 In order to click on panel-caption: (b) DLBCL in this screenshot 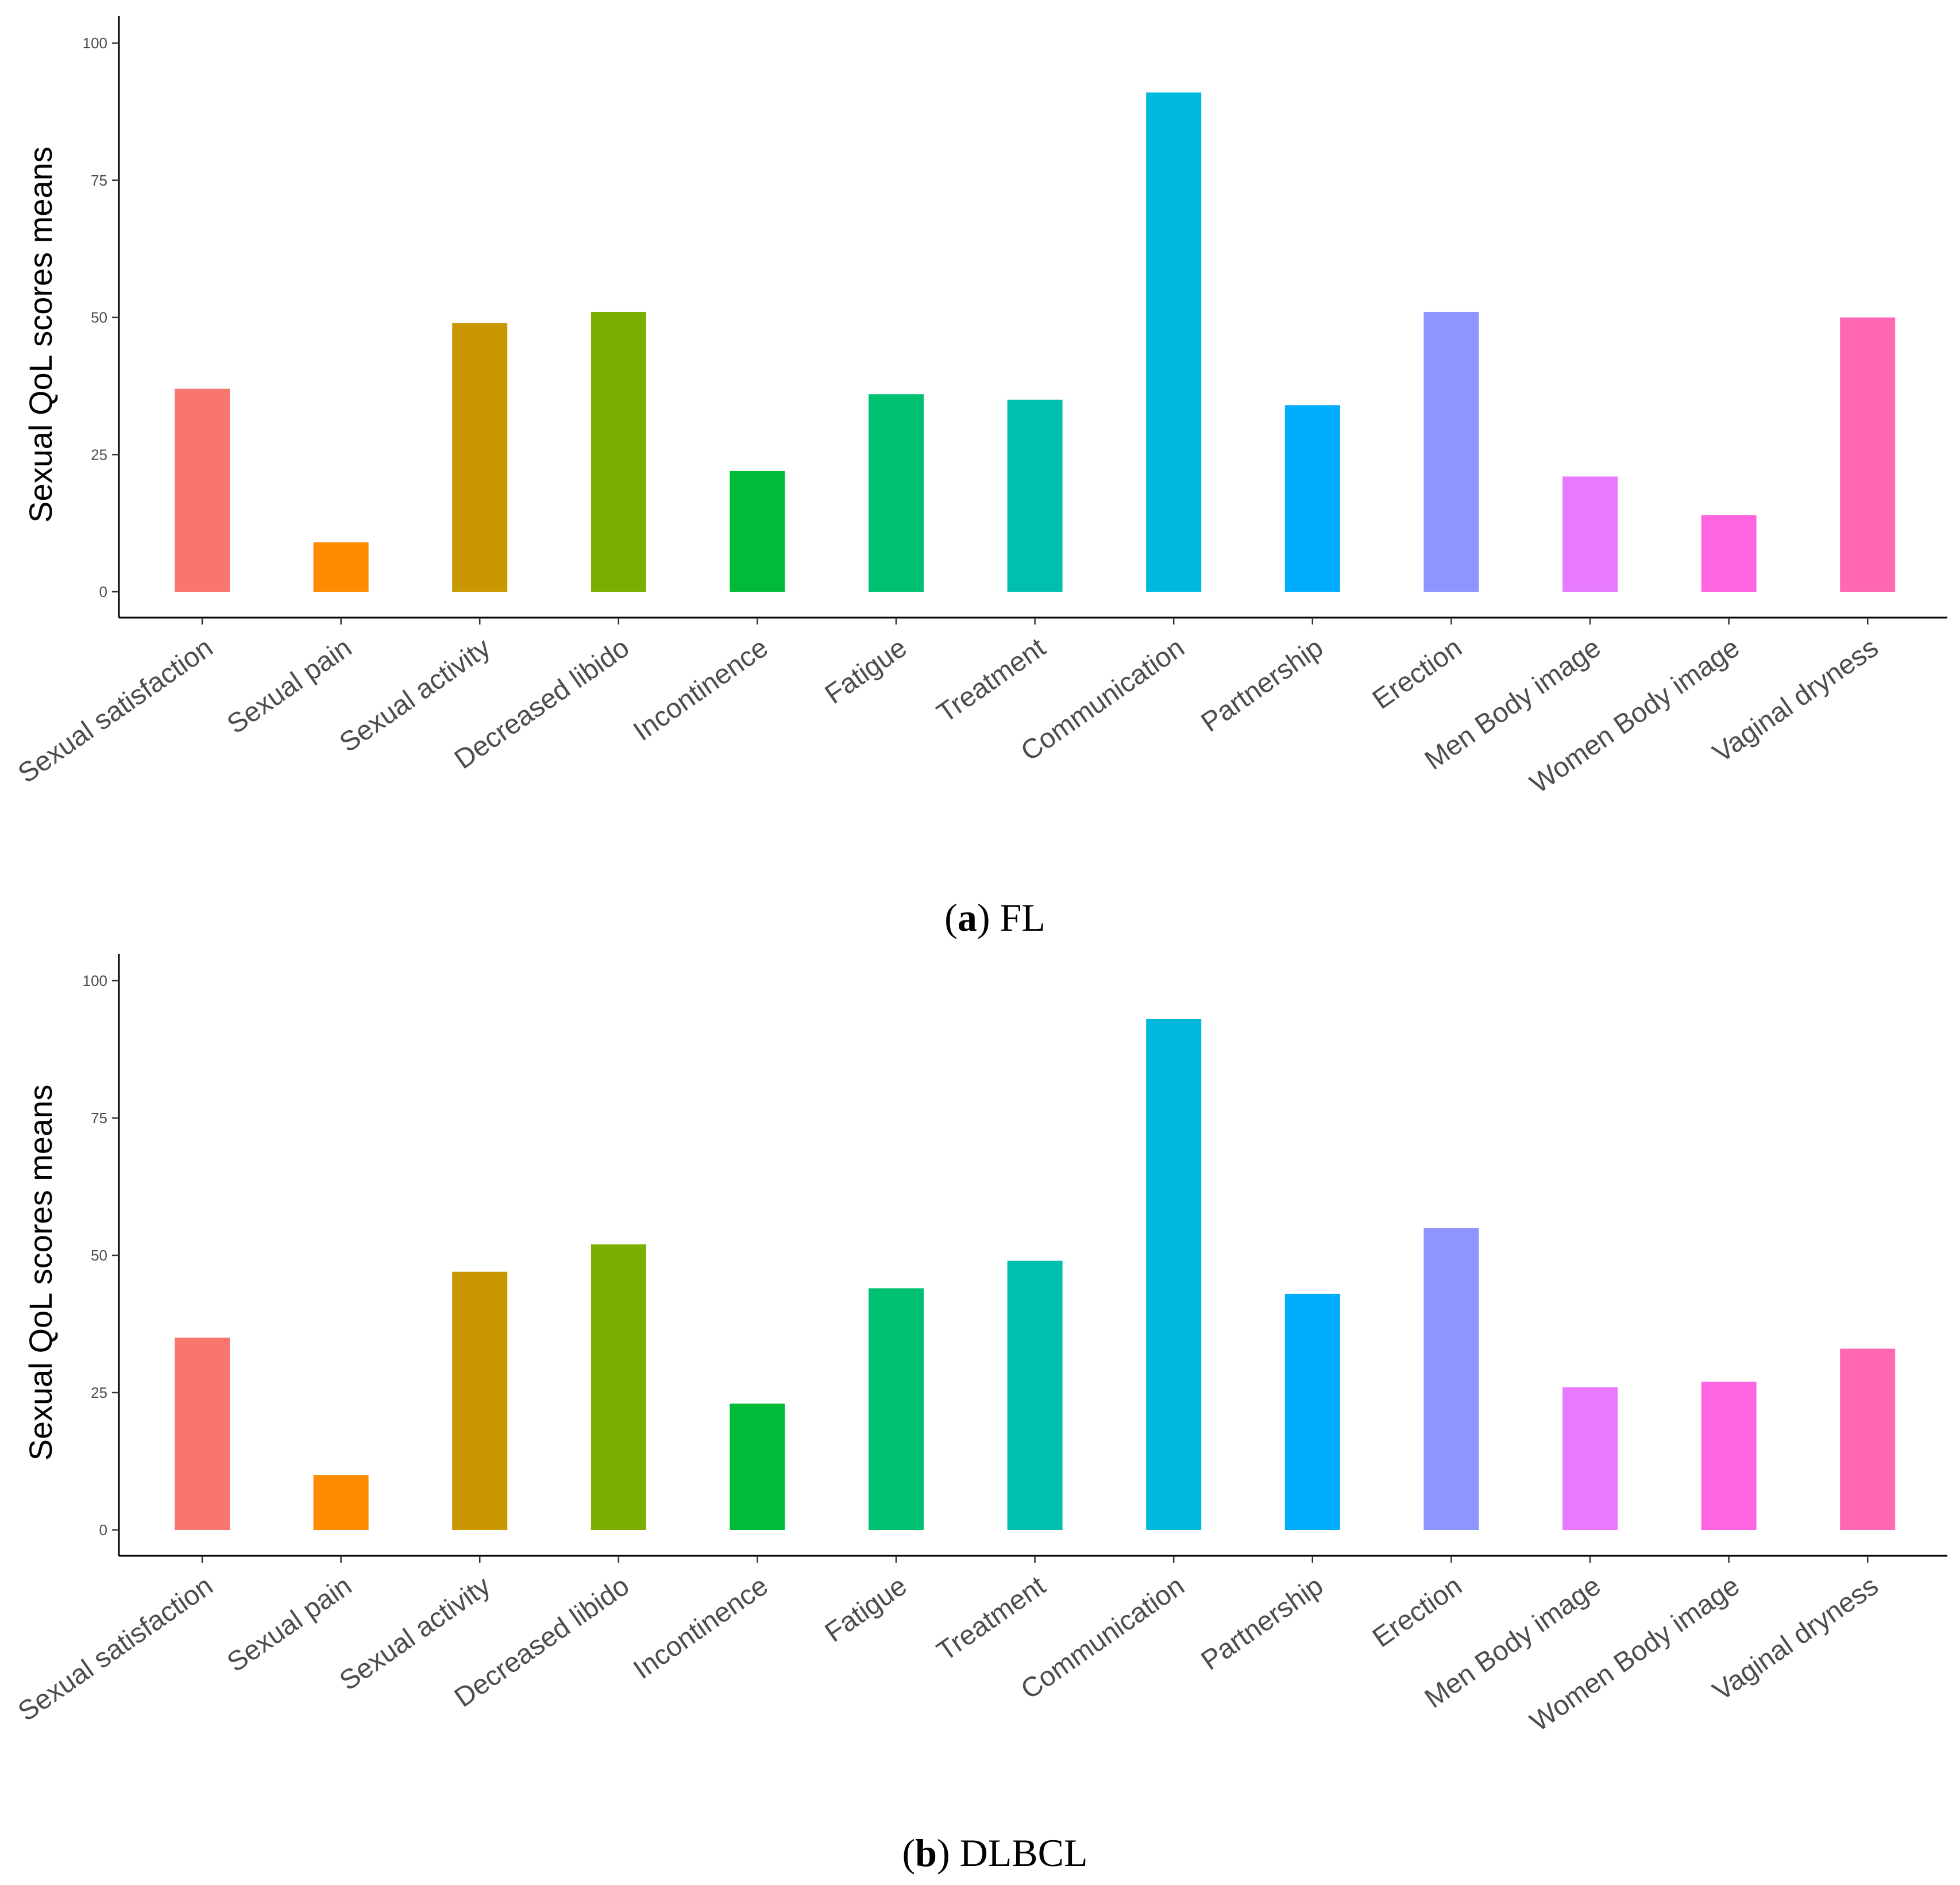, I will do `click(994, 1853)`.